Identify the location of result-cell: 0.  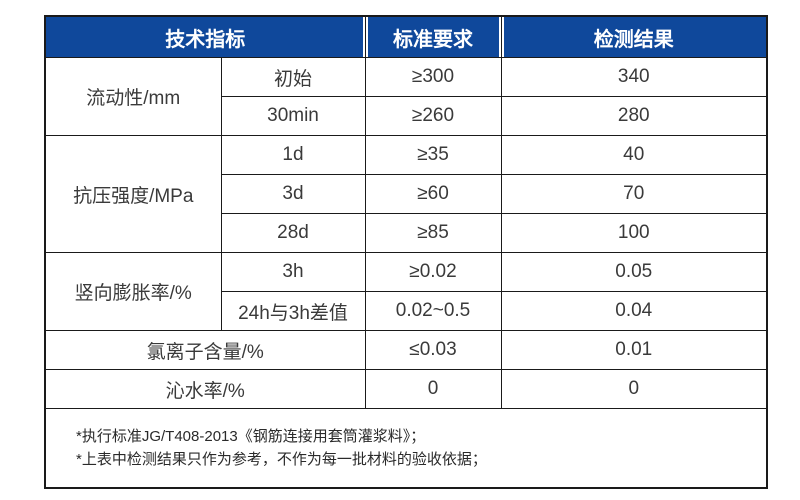
(634, 389).